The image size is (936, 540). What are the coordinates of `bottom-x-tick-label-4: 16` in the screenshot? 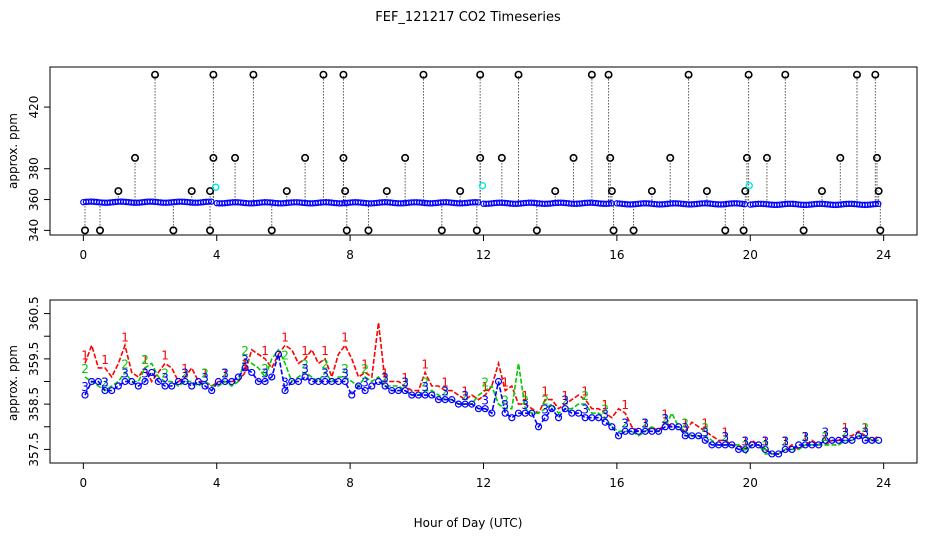 It's located at (616, 483).